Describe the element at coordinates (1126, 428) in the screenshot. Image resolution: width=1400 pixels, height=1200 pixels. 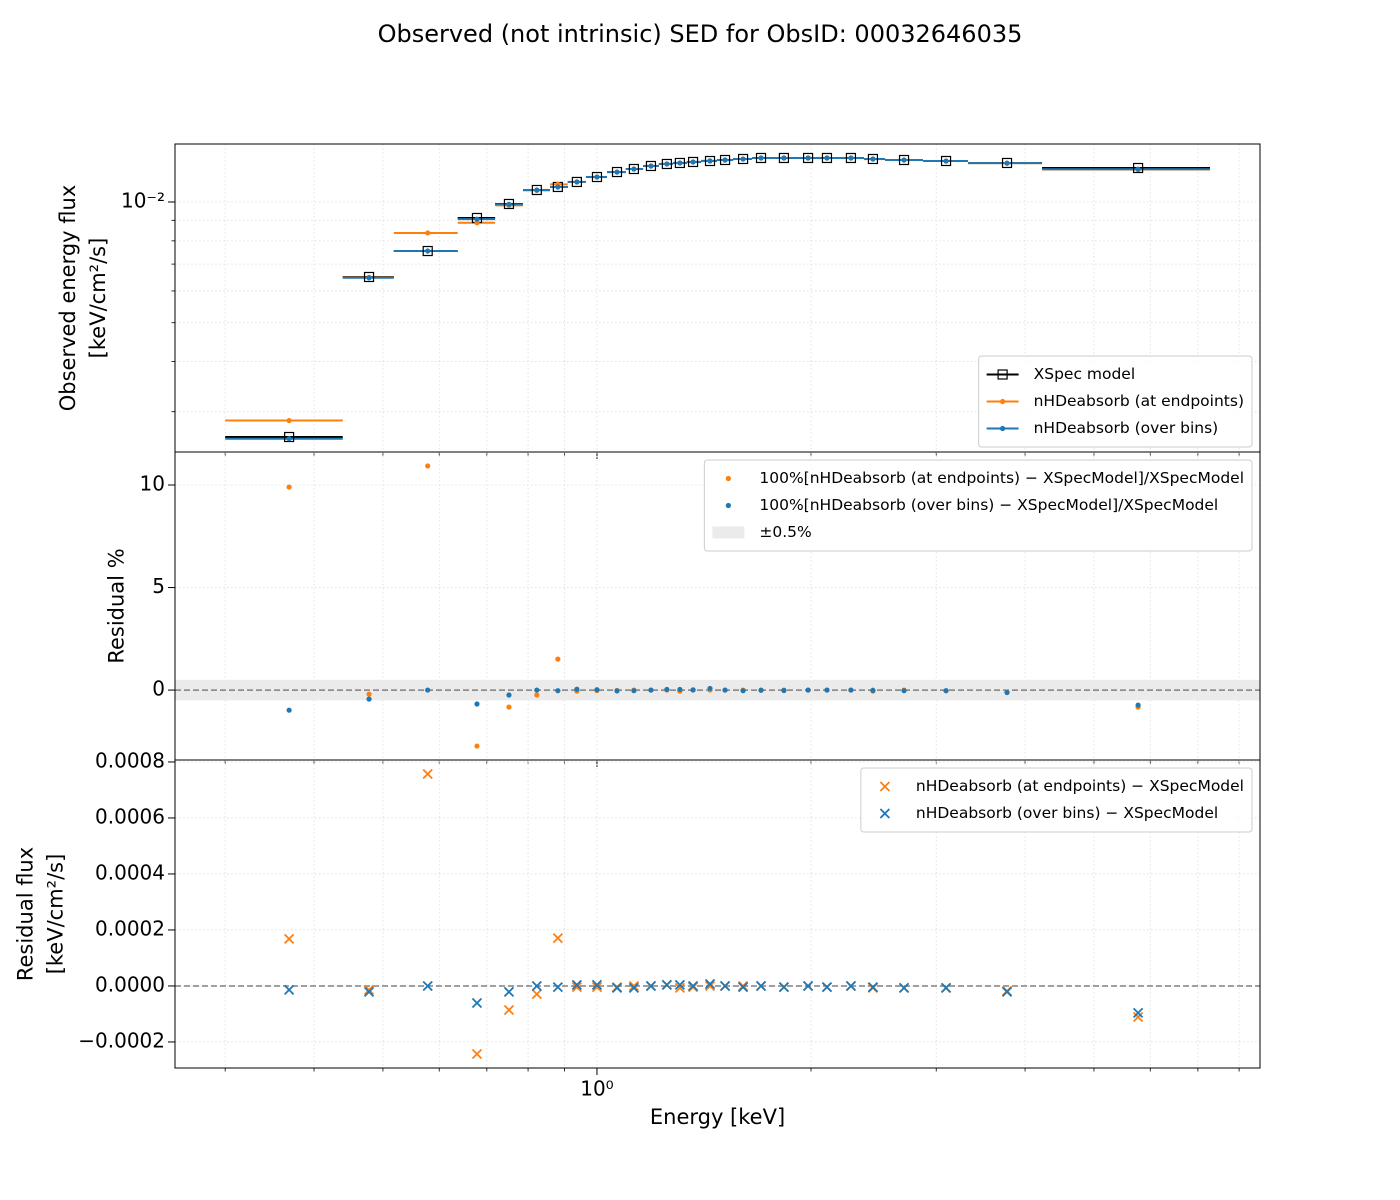
I see `legend-label: nHDeabsorb (over bins)` at that location.